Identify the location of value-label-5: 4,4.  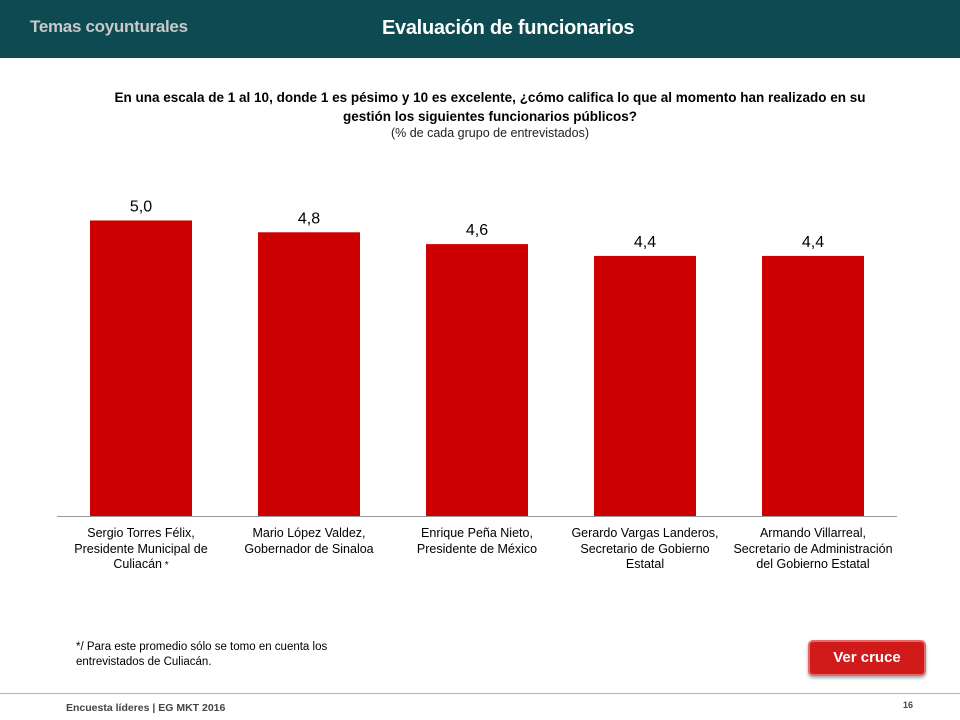
(813, 242).